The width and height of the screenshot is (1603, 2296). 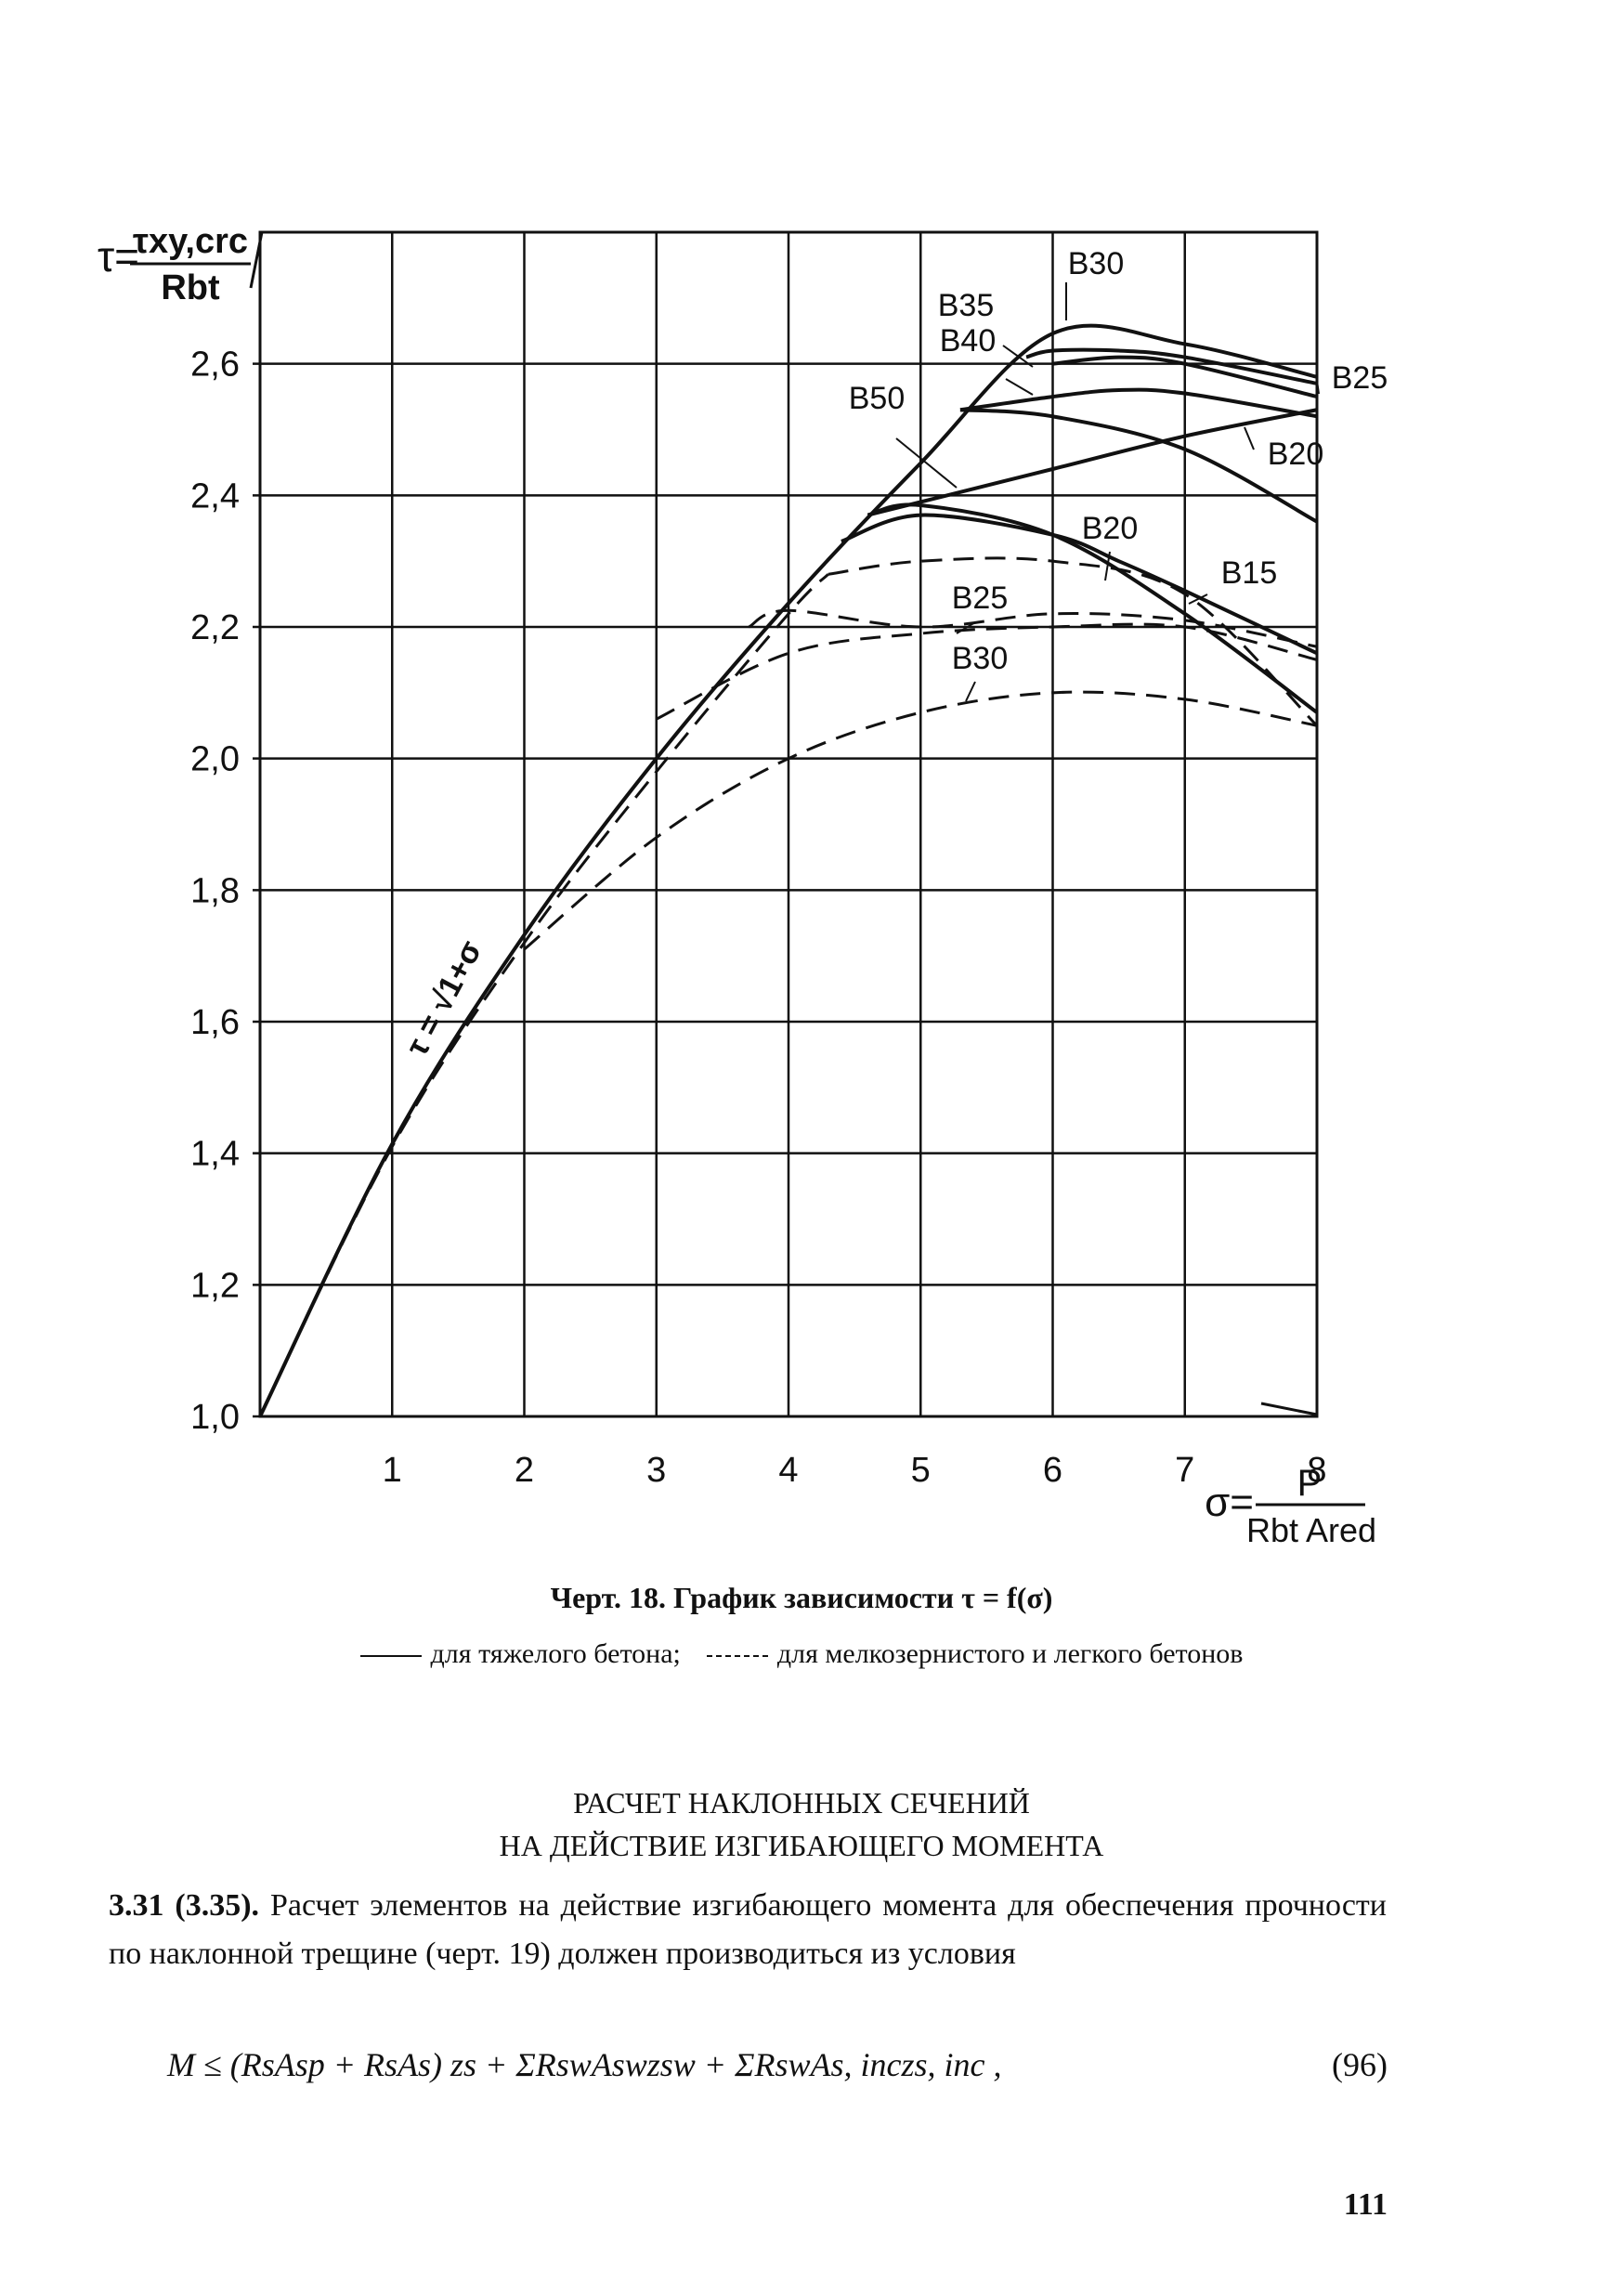 What do you see at coordinates (215, 495) in the screenshot?
I see `y-tick-label: 2,4` at bounding box center [215, 495].